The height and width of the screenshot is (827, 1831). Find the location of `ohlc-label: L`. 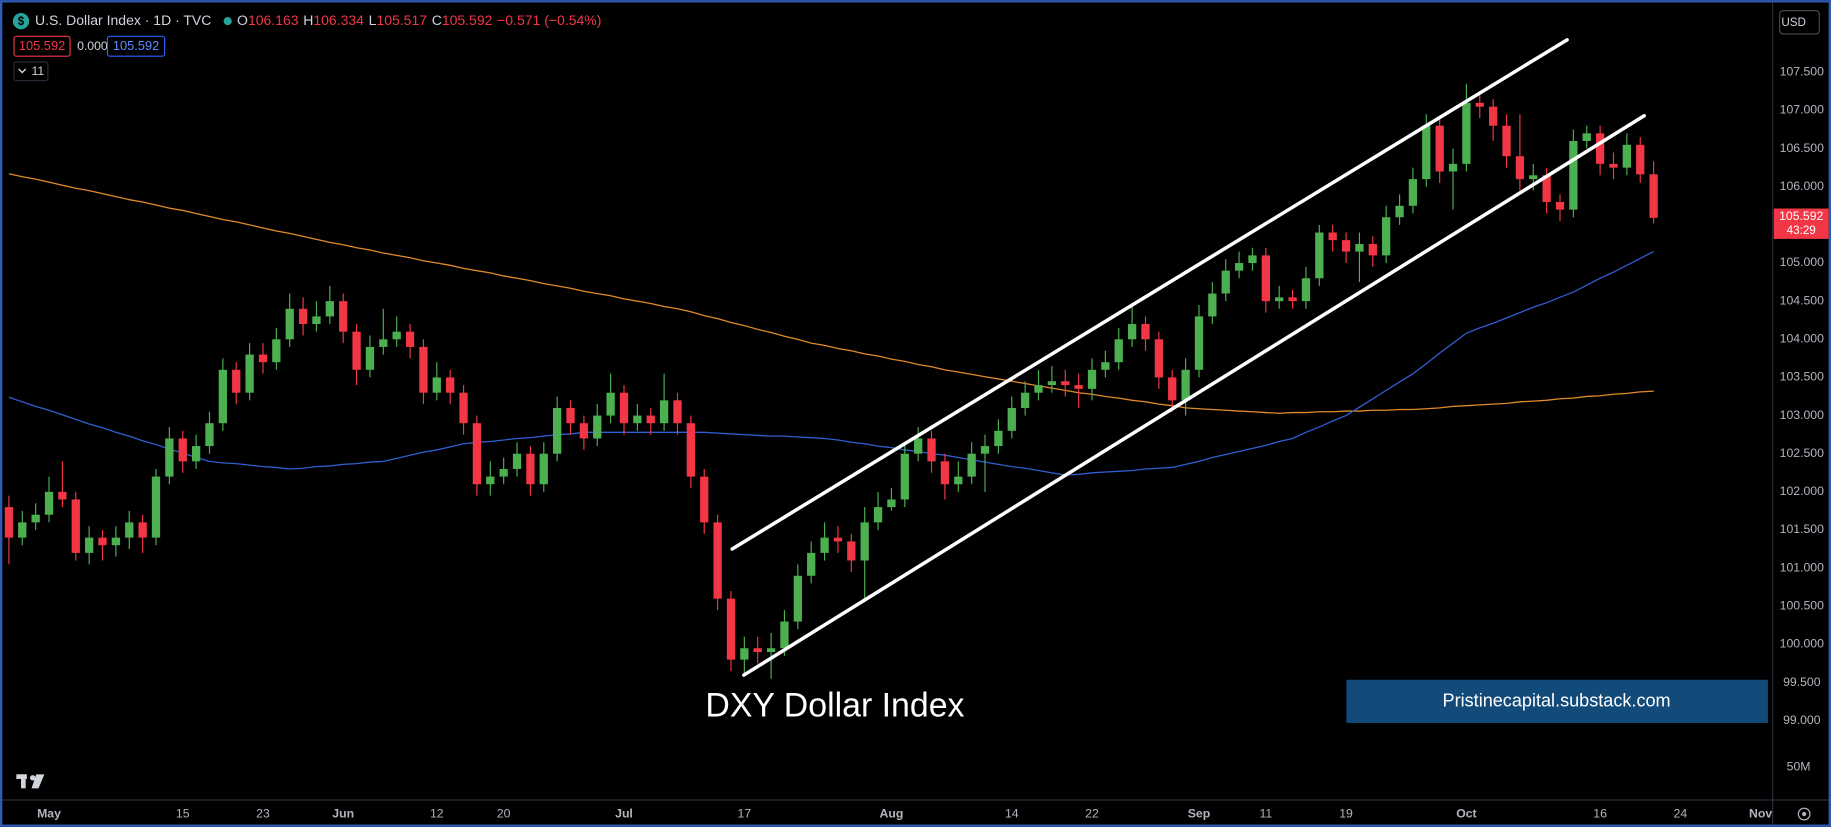

ohlc-label: L is located at coordinates (373, 20).